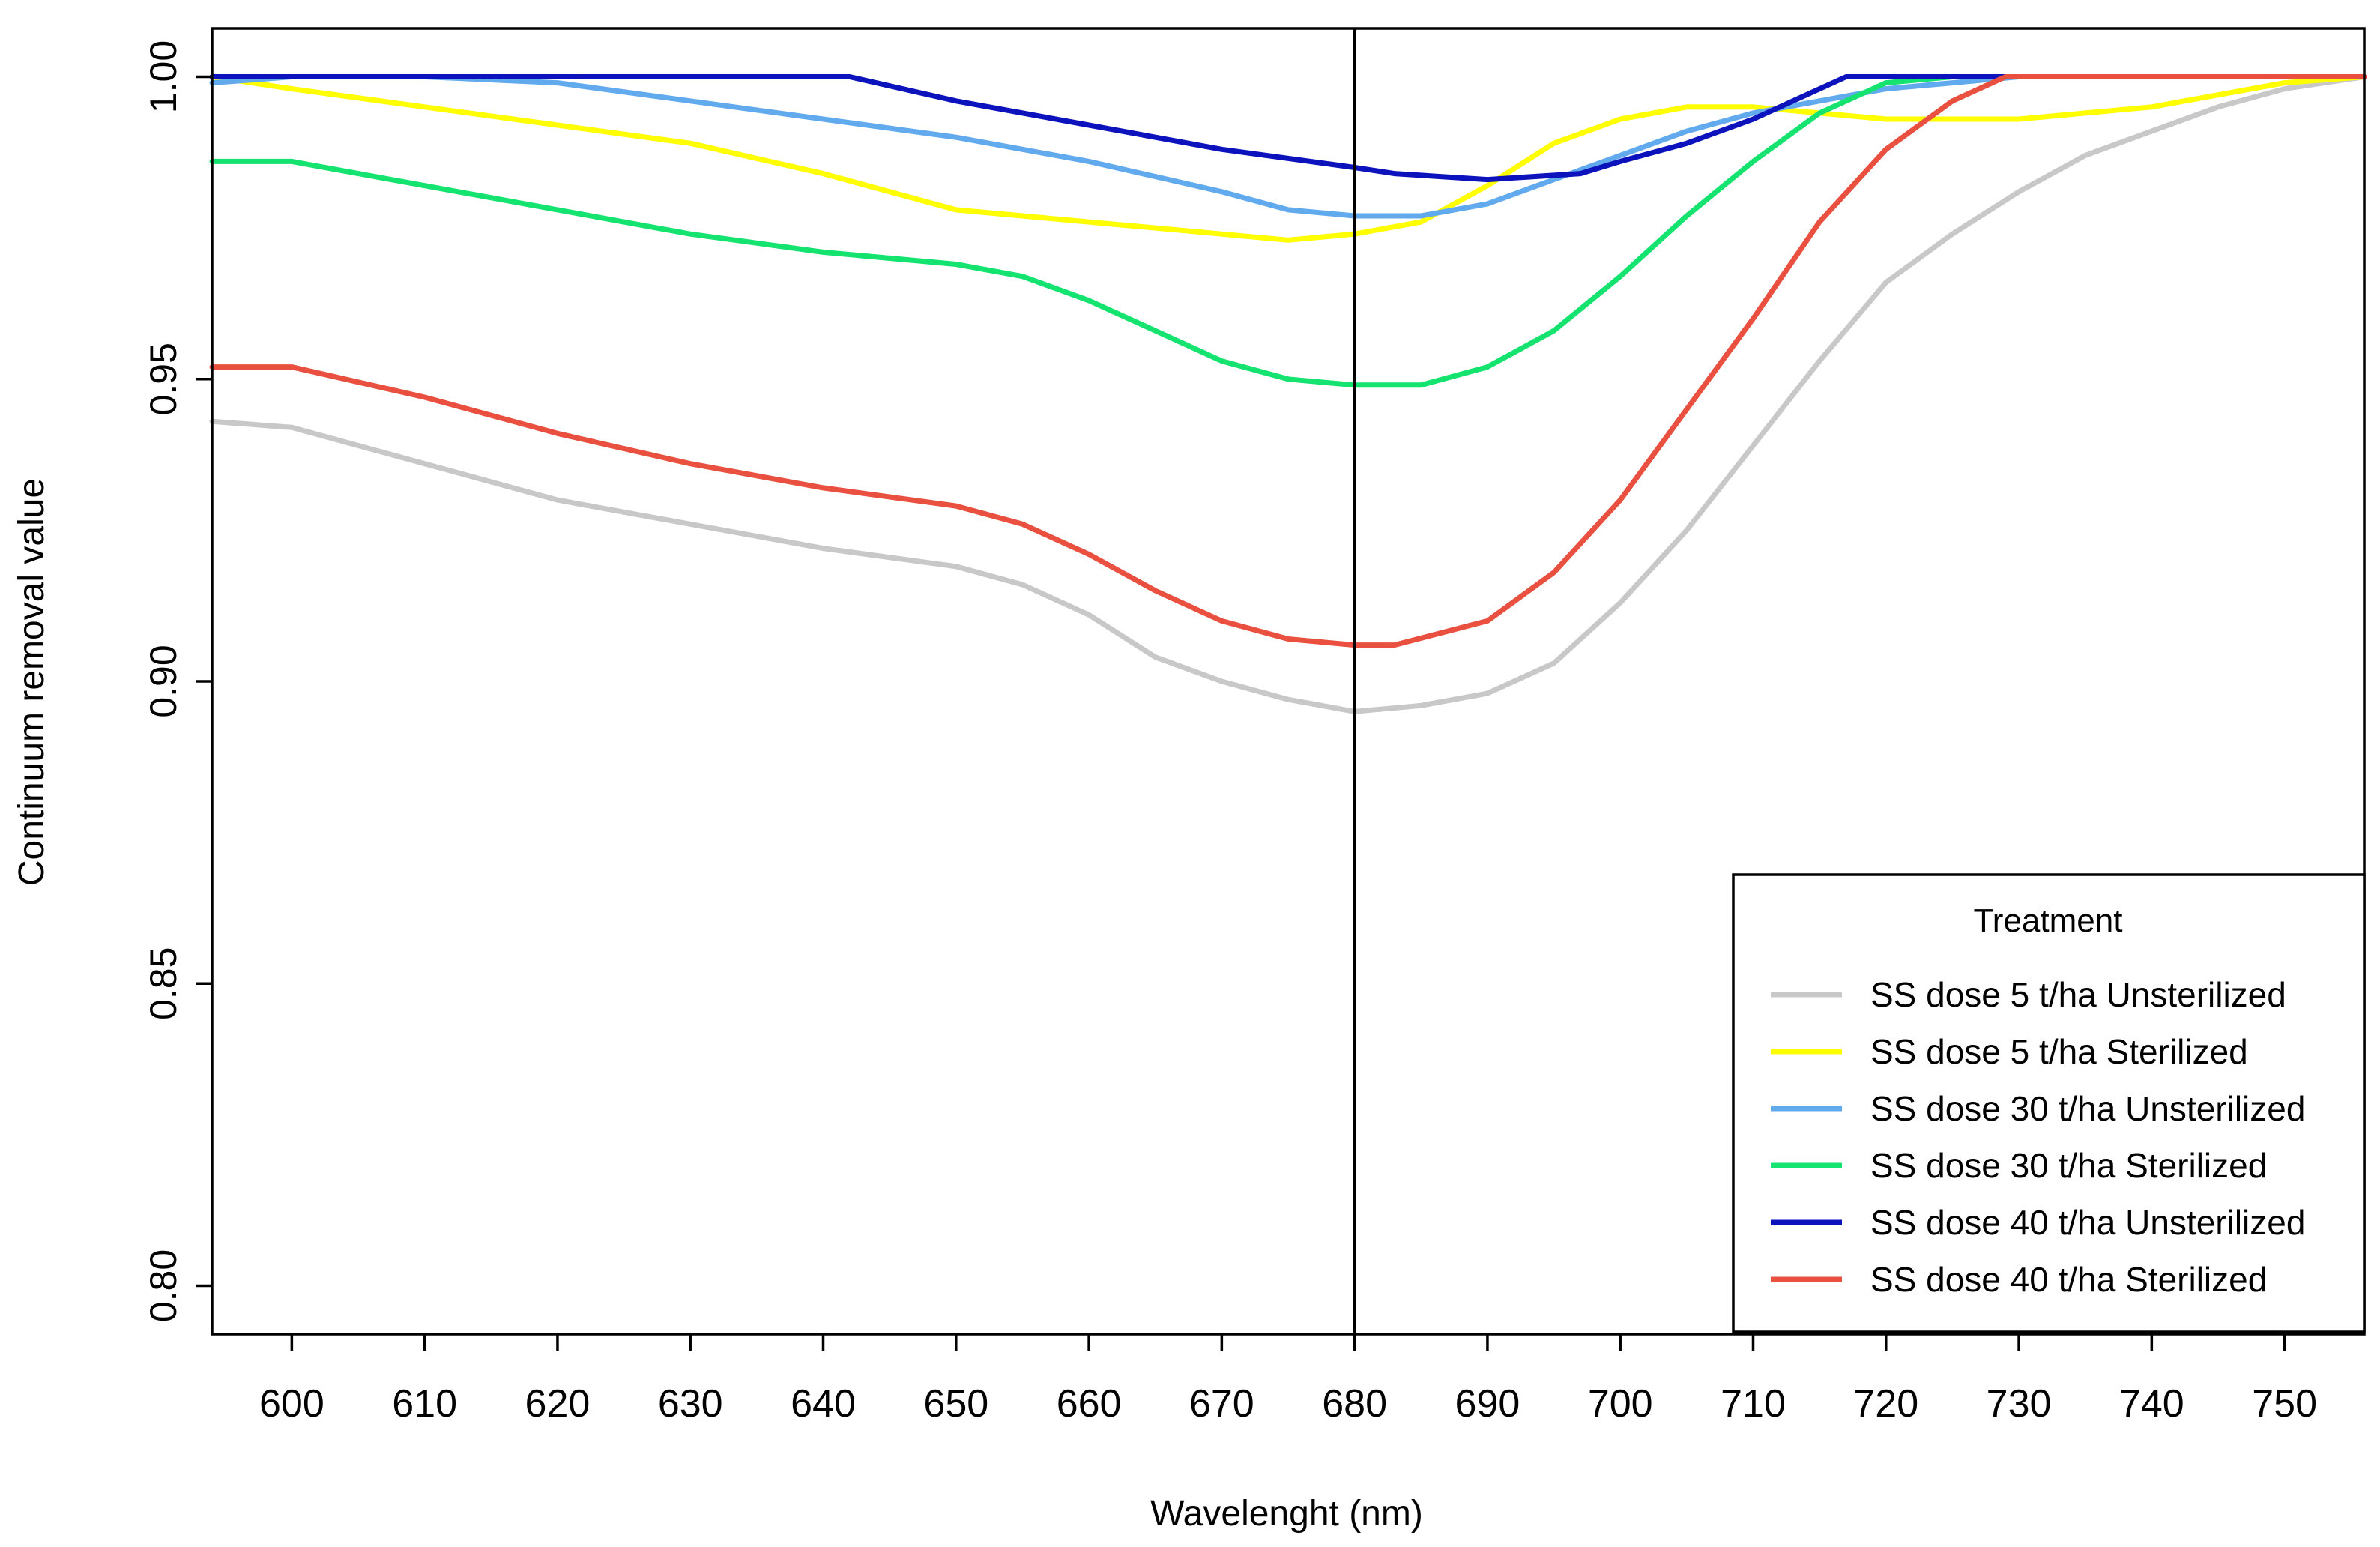  I want to click on y-axis: 0.80 0.85 0.90 0.95 1.00, so click(177, 681).